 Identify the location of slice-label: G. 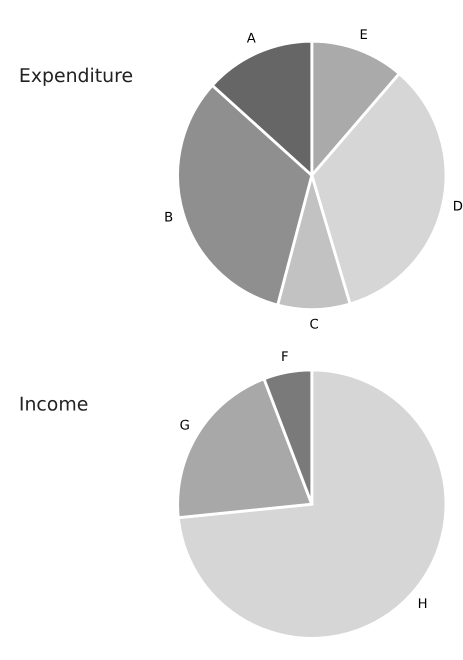
(185, 426).